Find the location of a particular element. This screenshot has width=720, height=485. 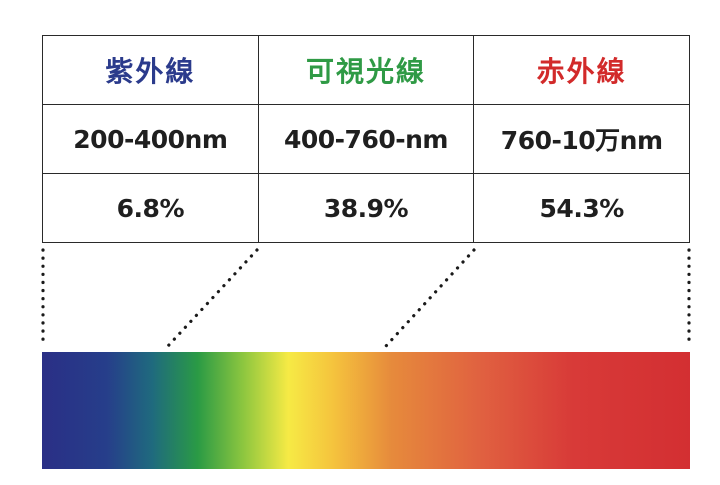

share-row: 6.8% 38.9% 54.3% is located at coordinates (366, 208).